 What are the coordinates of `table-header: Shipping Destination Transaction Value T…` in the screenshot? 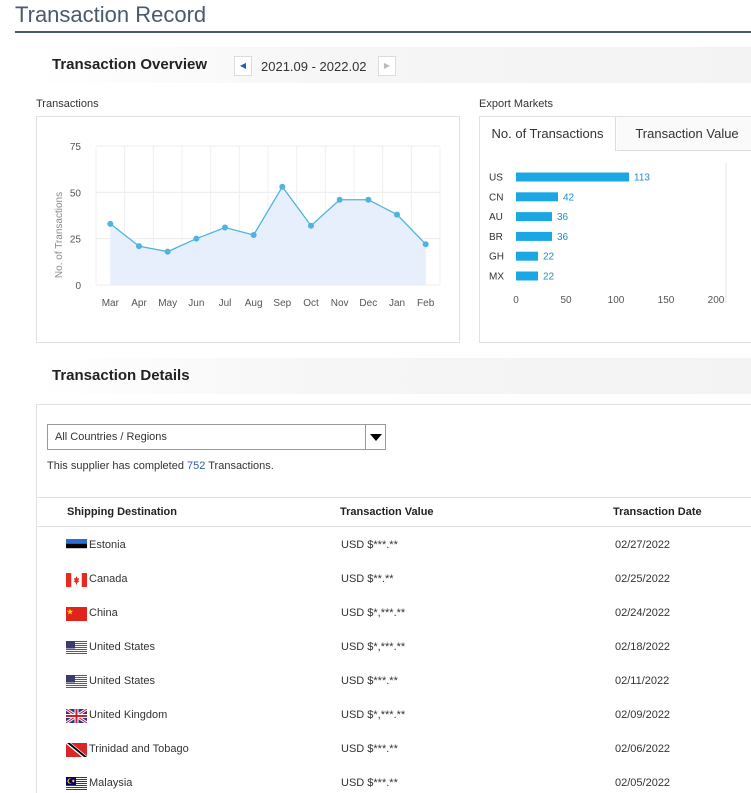 It's located at (394, 512).